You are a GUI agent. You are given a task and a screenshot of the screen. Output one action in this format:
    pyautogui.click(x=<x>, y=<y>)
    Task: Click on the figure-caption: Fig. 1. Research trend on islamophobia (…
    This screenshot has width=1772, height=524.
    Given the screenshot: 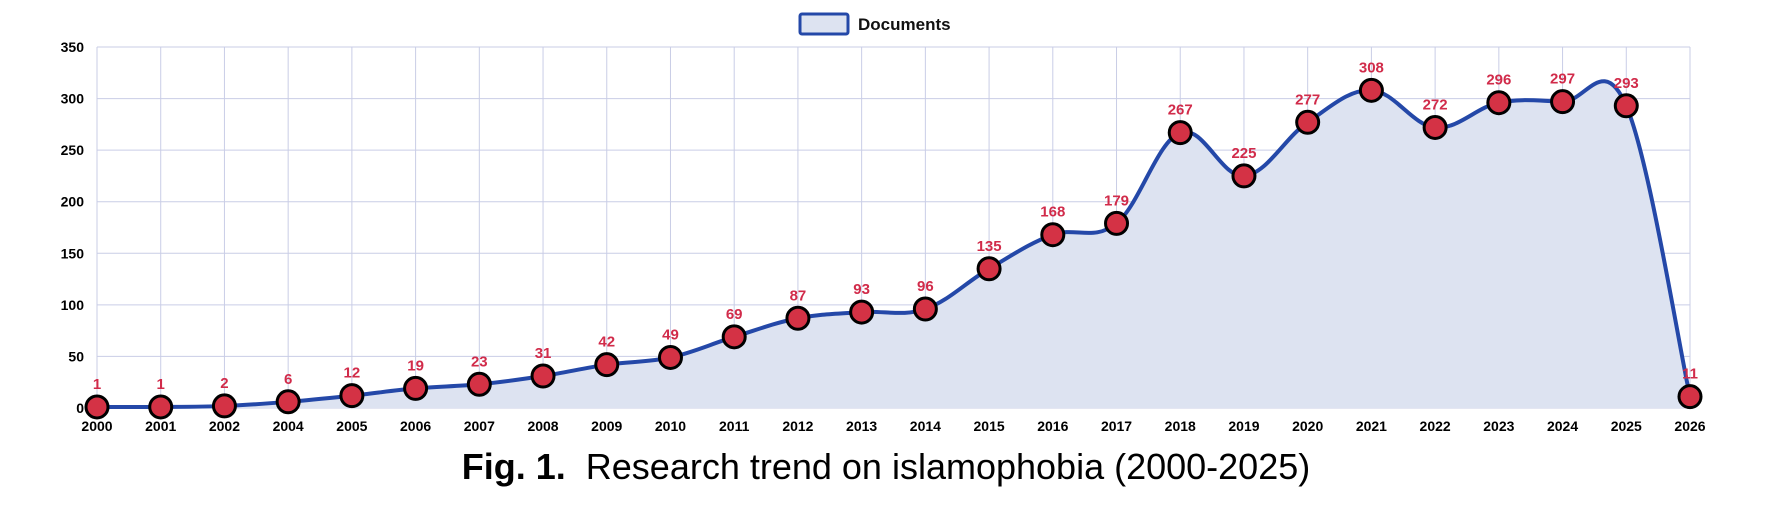 What is the action you would take?
    pyautogui.click(x=886, y=467)
    